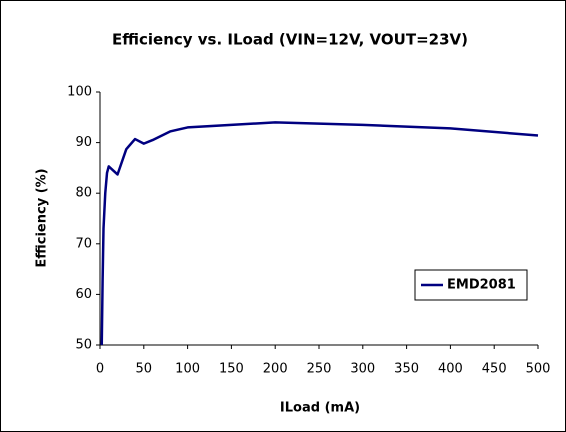 This screenshot has height=432, width=566. Describe the element at coordinates (83, 243) in the screenshot. I see `y-tick-label: 70` at that location.